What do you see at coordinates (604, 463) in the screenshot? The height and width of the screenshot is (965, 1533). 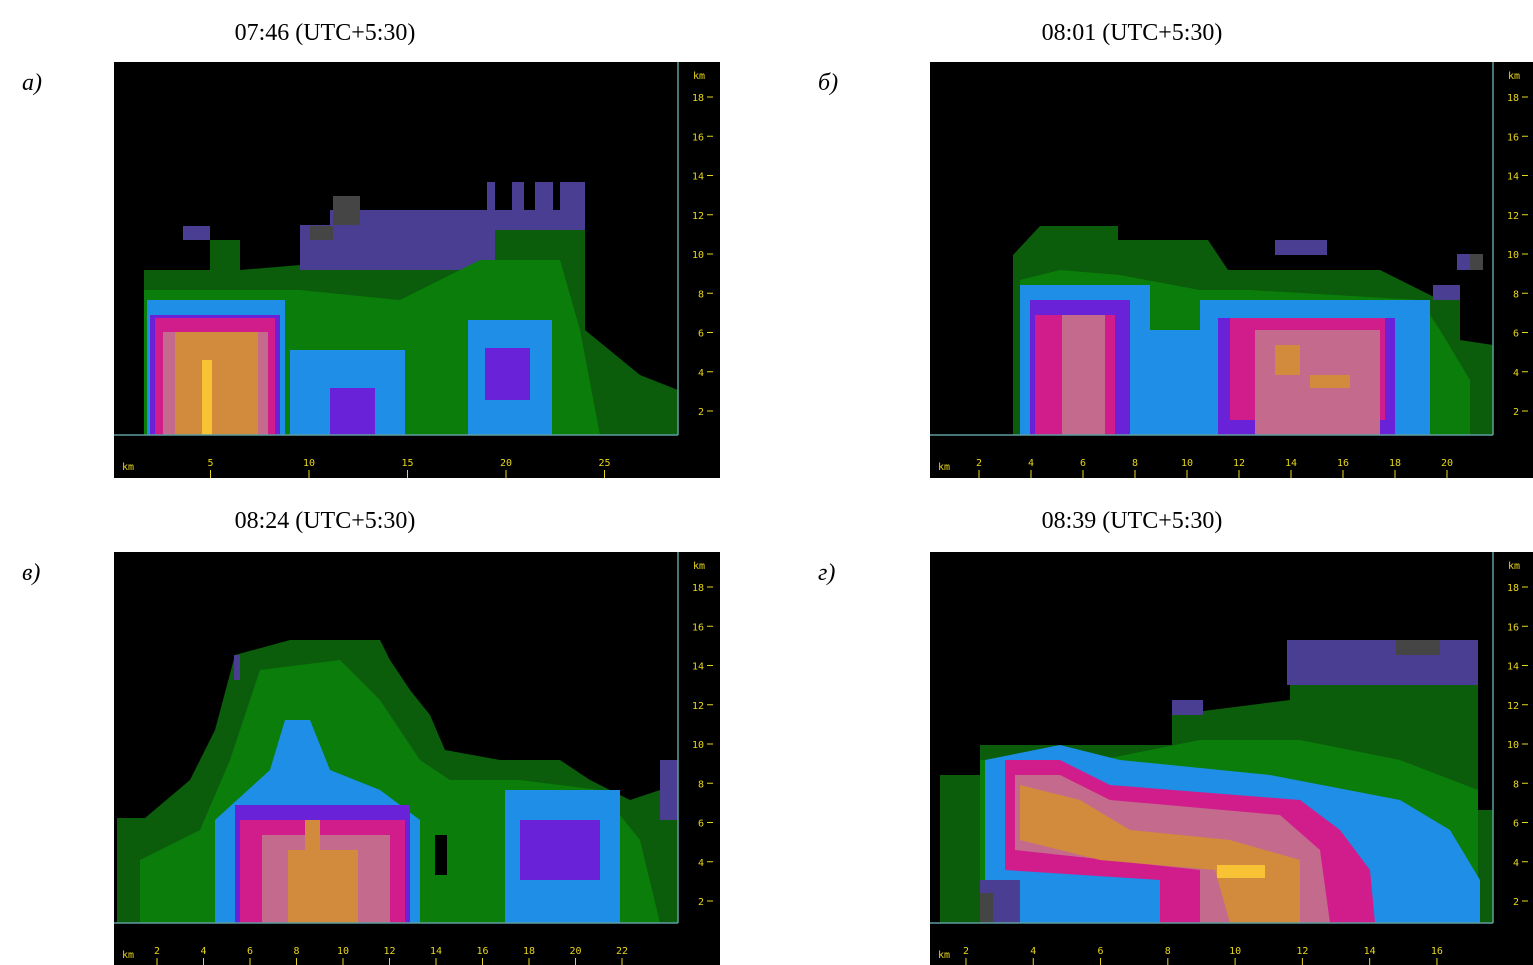 I see `x-tick-label: 25` at bounding box center [604, 463].